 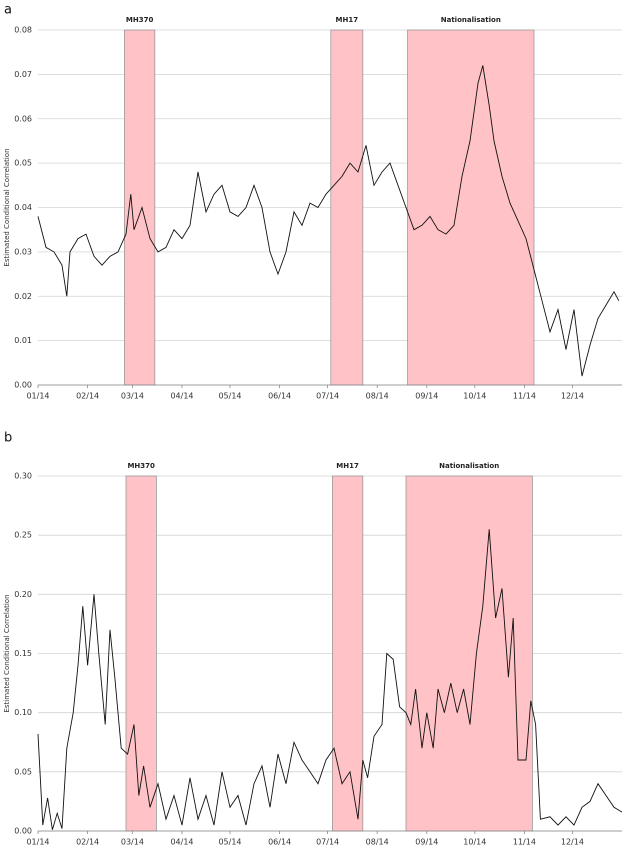 I want to click on y-tick-label: 0.01, so click(x=23, y=340).